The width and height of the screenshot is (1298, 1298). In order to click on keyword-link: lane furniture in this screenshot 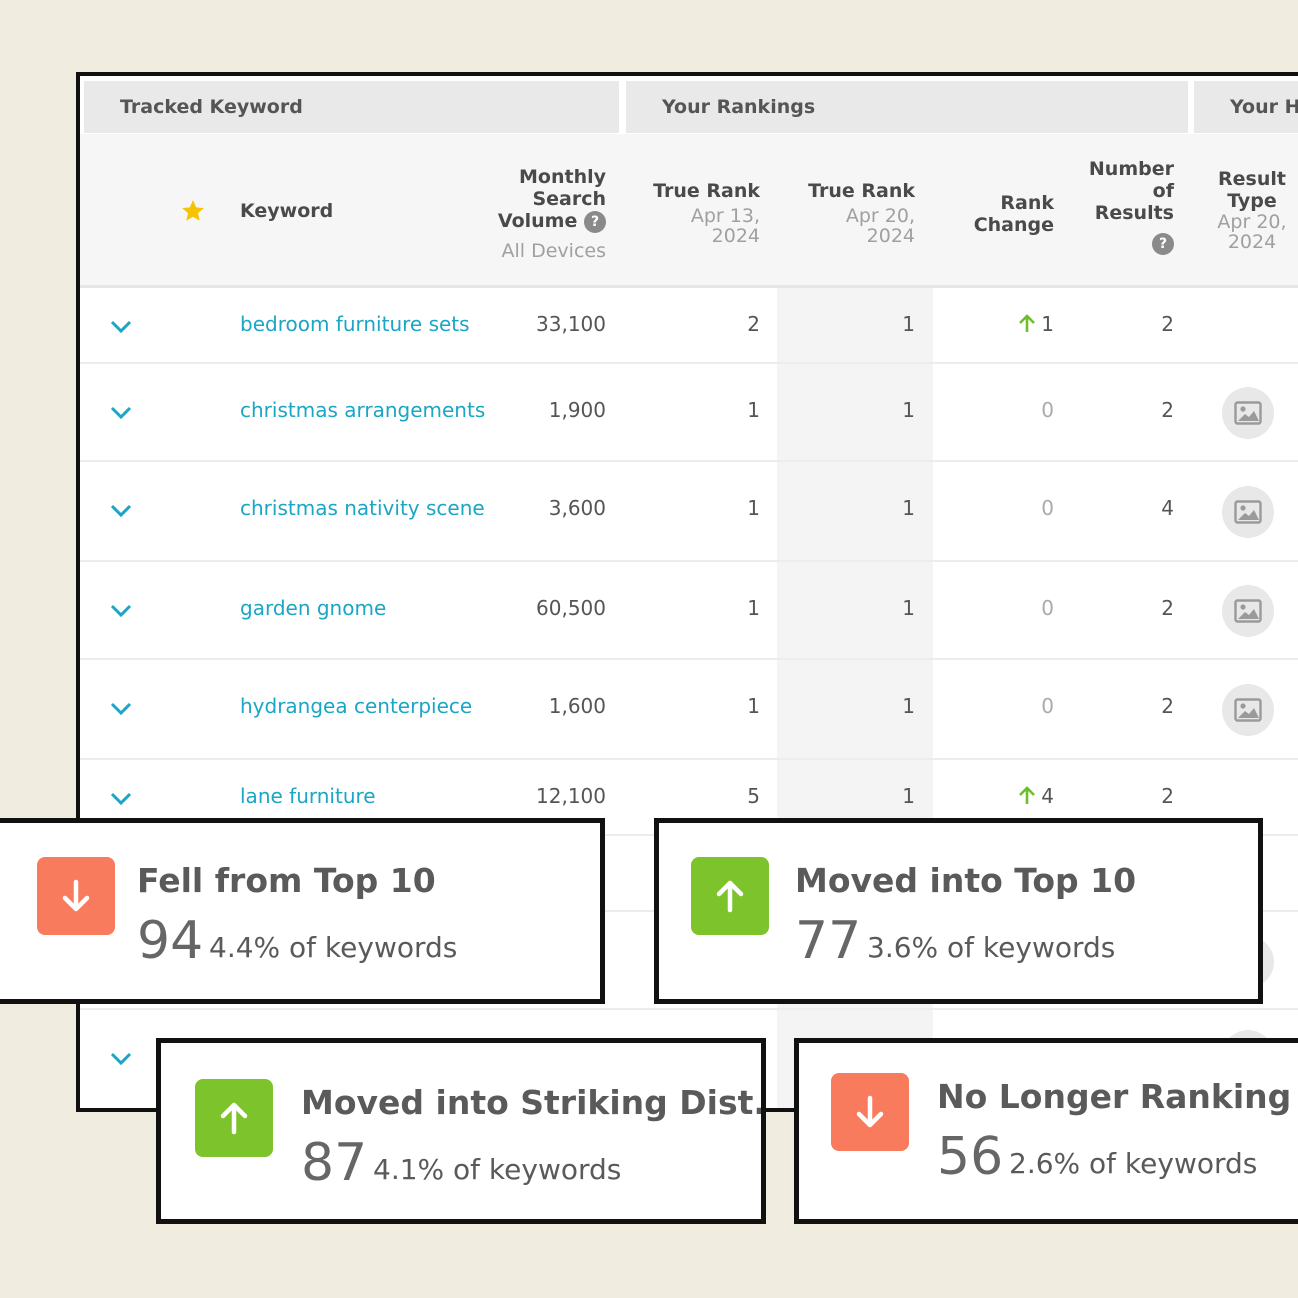, I will do `click(308, 796)`.